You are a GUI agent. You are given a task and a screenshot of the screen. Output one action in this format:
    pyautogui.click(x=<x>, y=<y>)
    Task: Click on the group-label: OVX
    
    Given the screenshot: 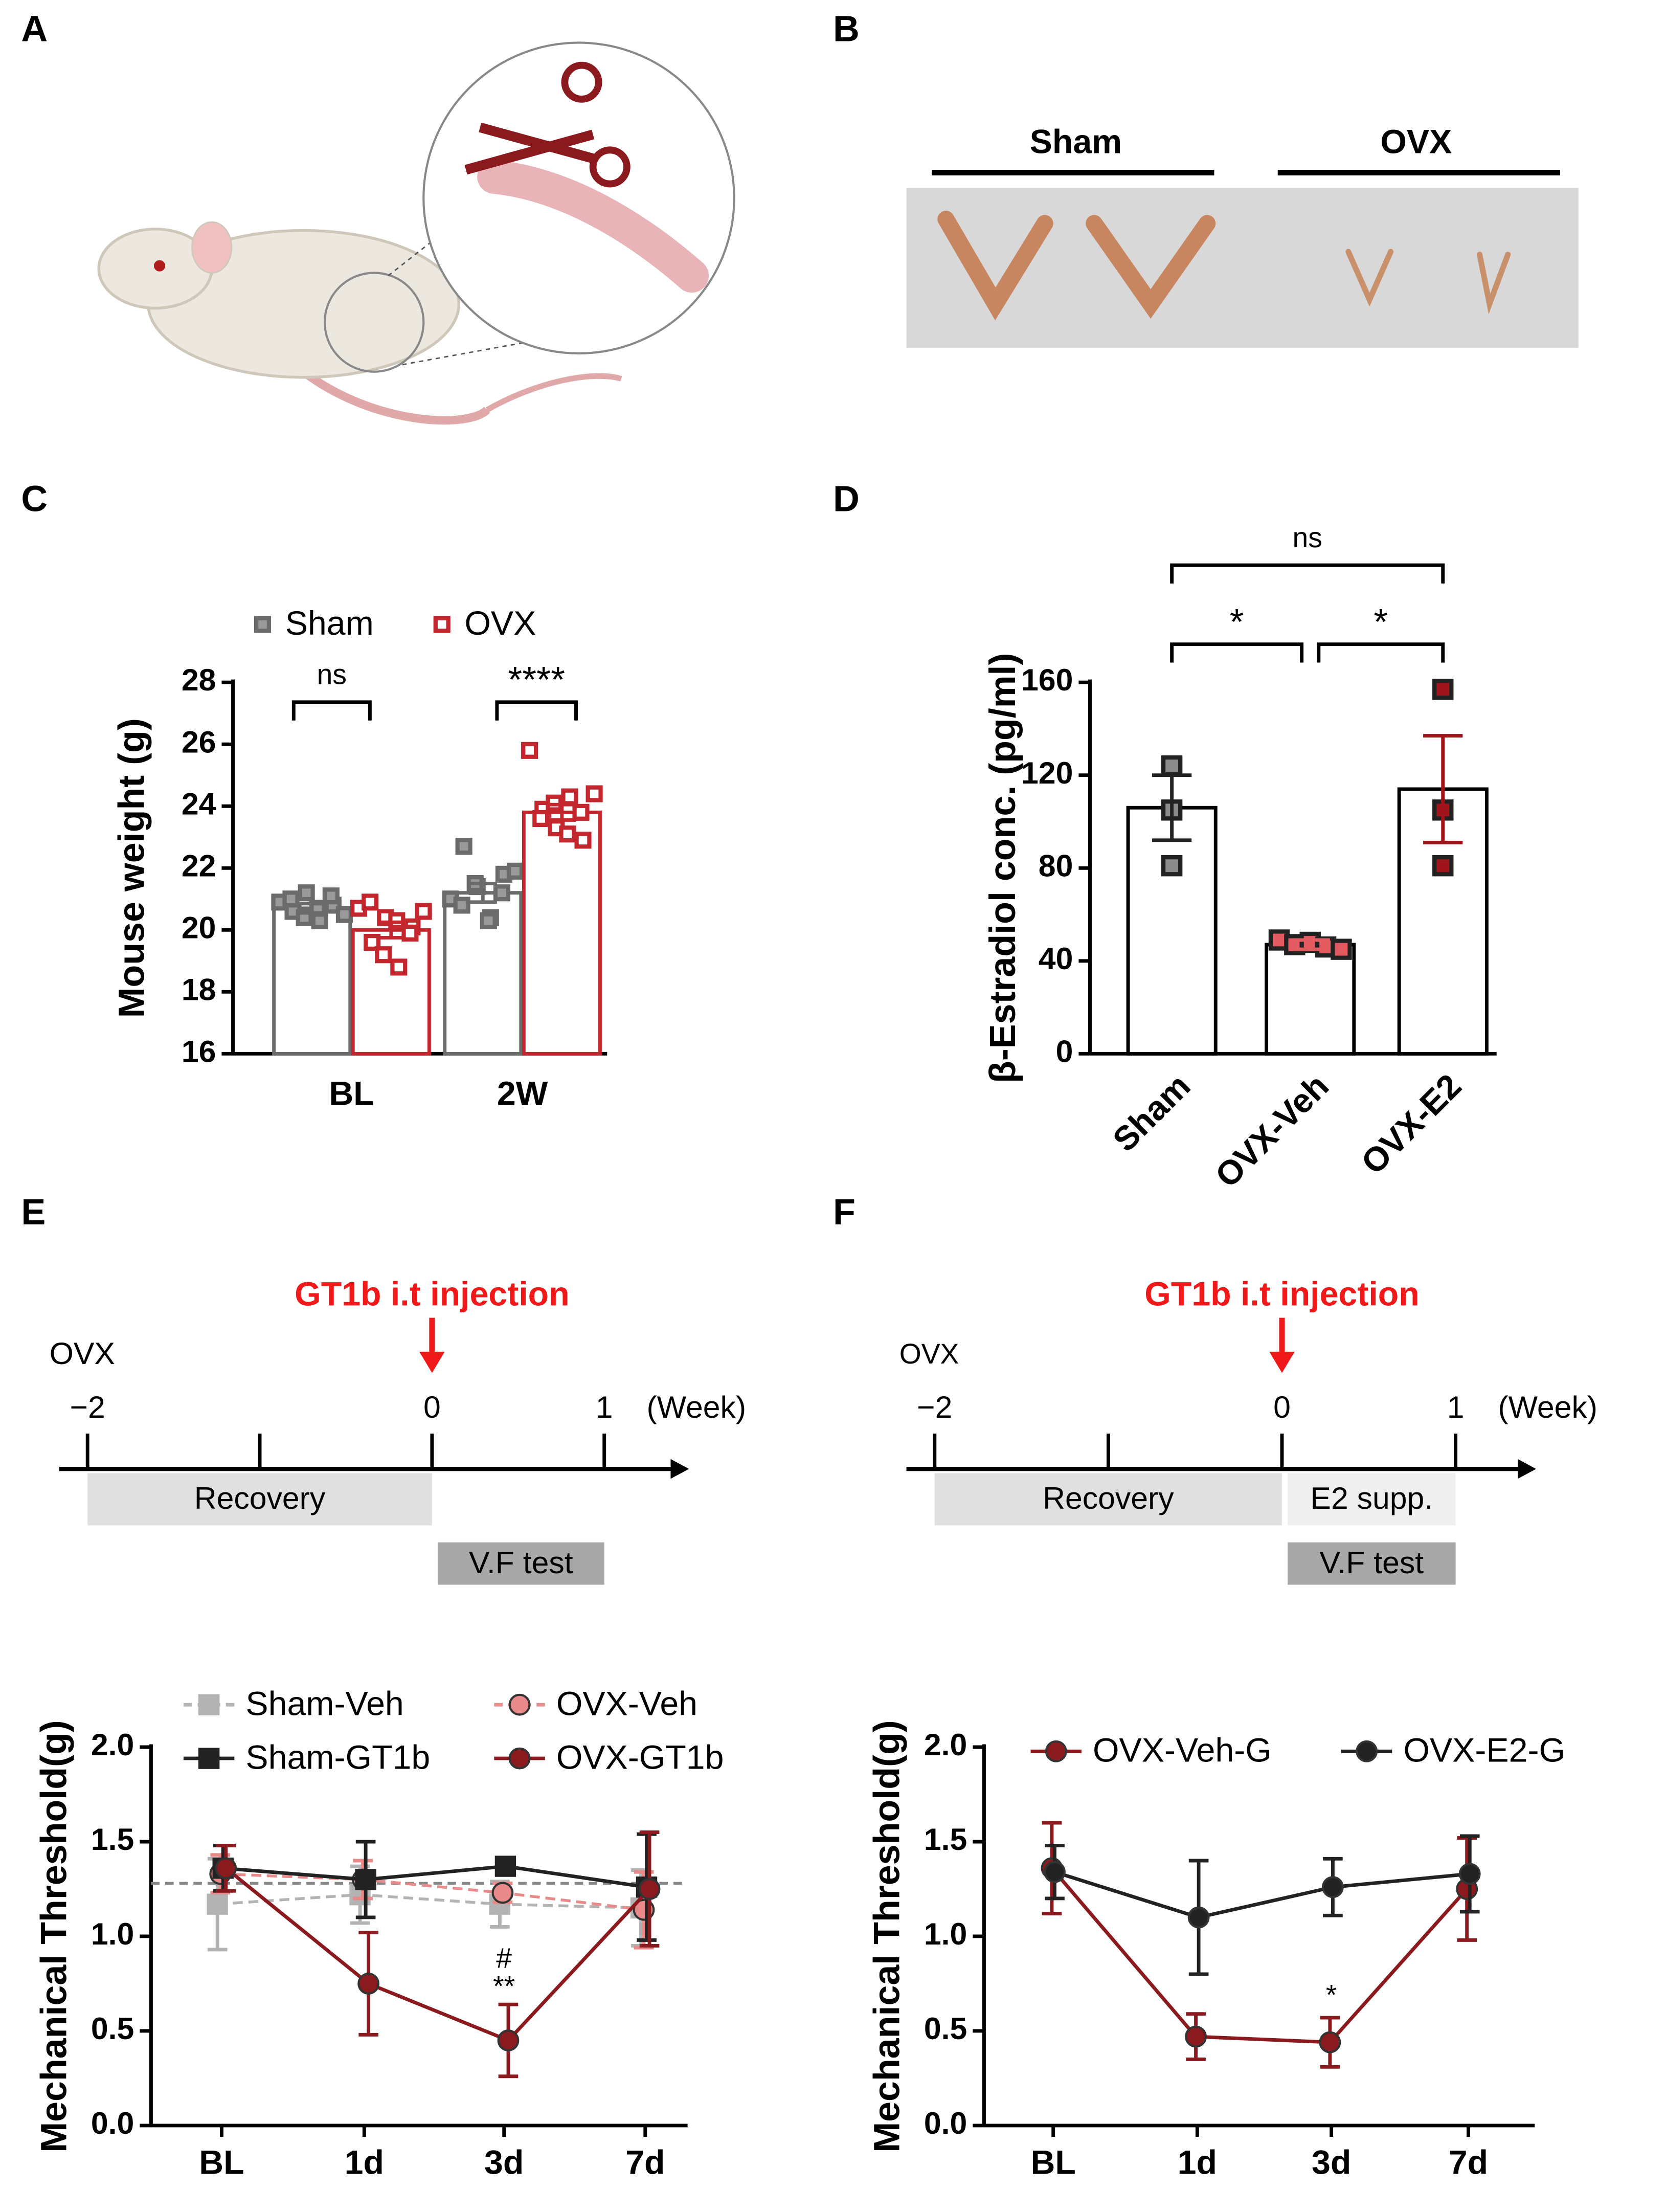 What is the action you would take?
    pyautogui.click(x=1416, y=142)
    